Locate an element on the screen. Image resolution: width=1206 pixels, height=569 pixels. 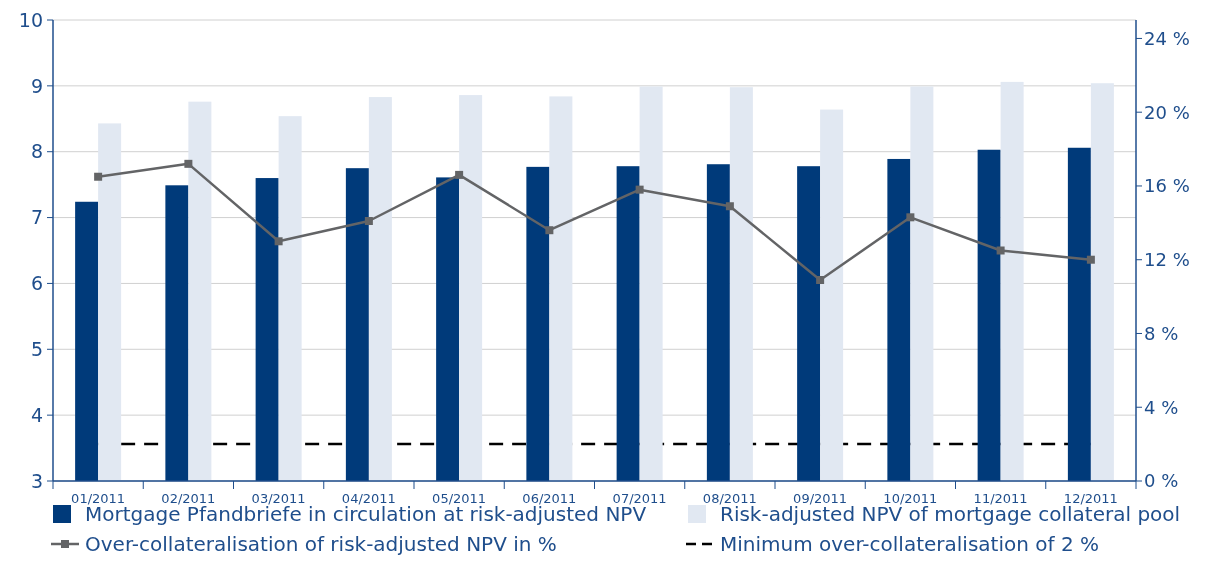
y2-tick-label: 24 % is located at coordinates (1167, 38).